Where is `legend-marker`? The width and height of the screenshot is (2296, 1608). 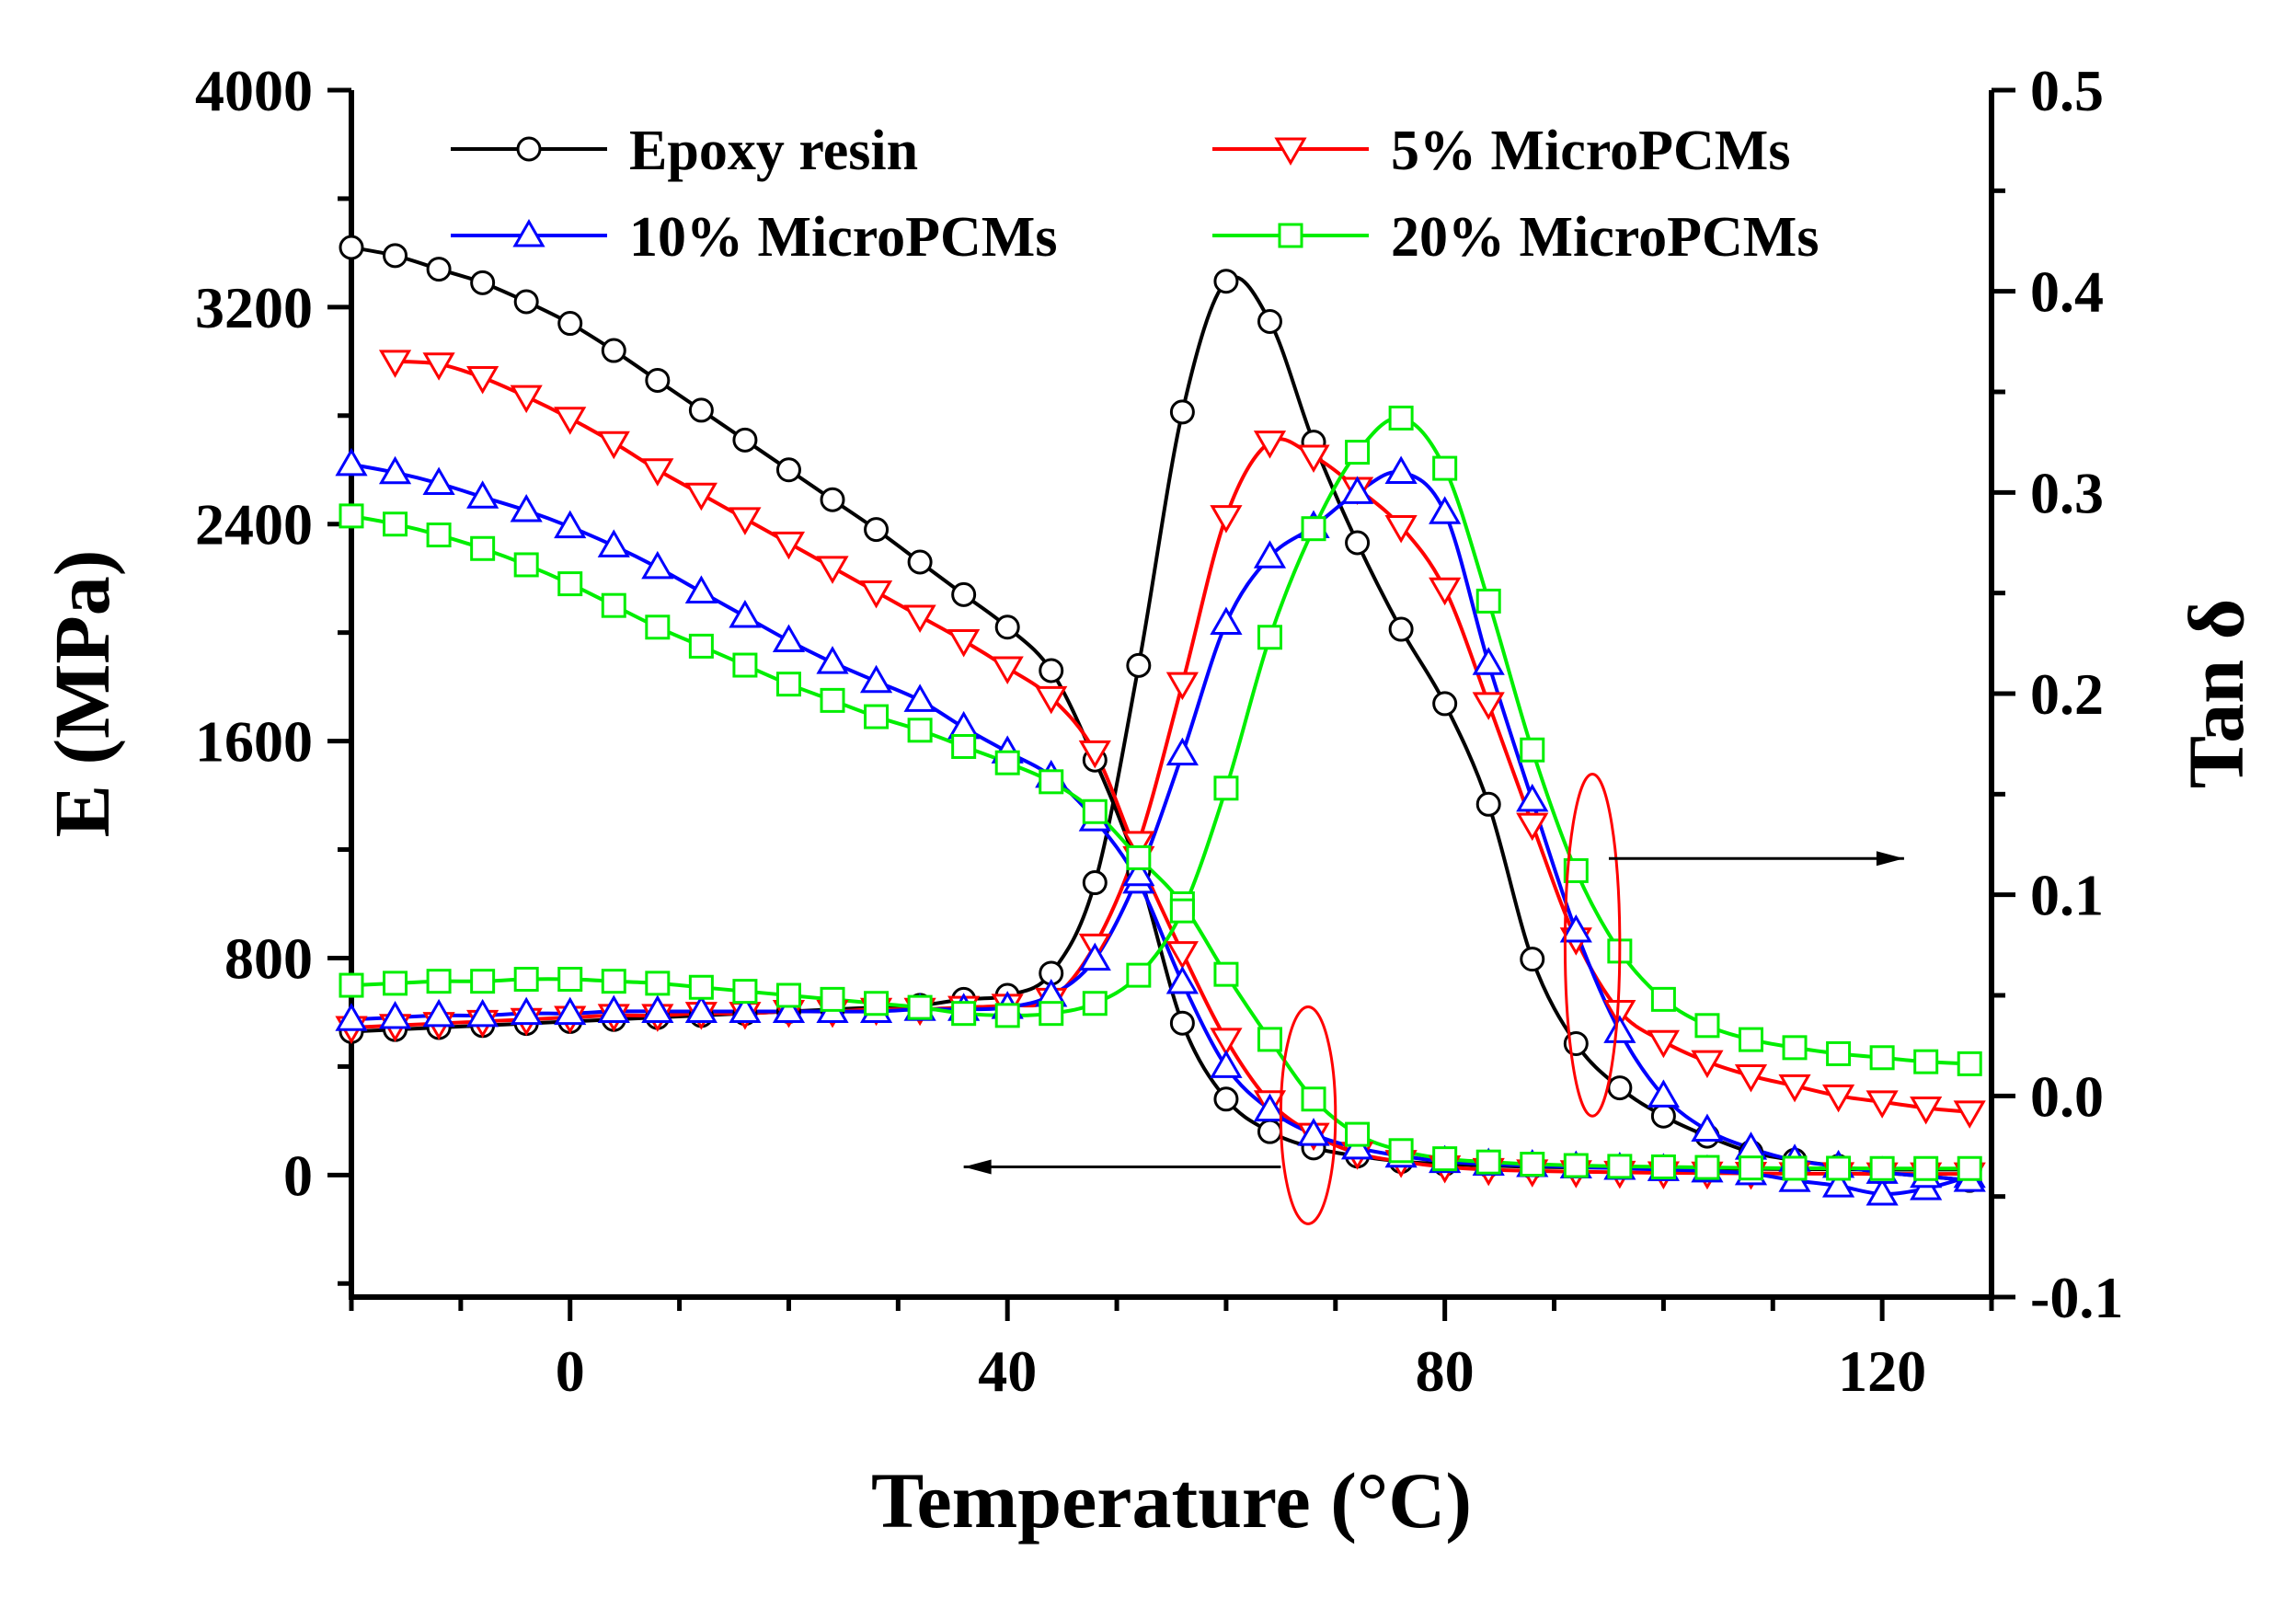
legend-marker is located at coordinates (529, 149).